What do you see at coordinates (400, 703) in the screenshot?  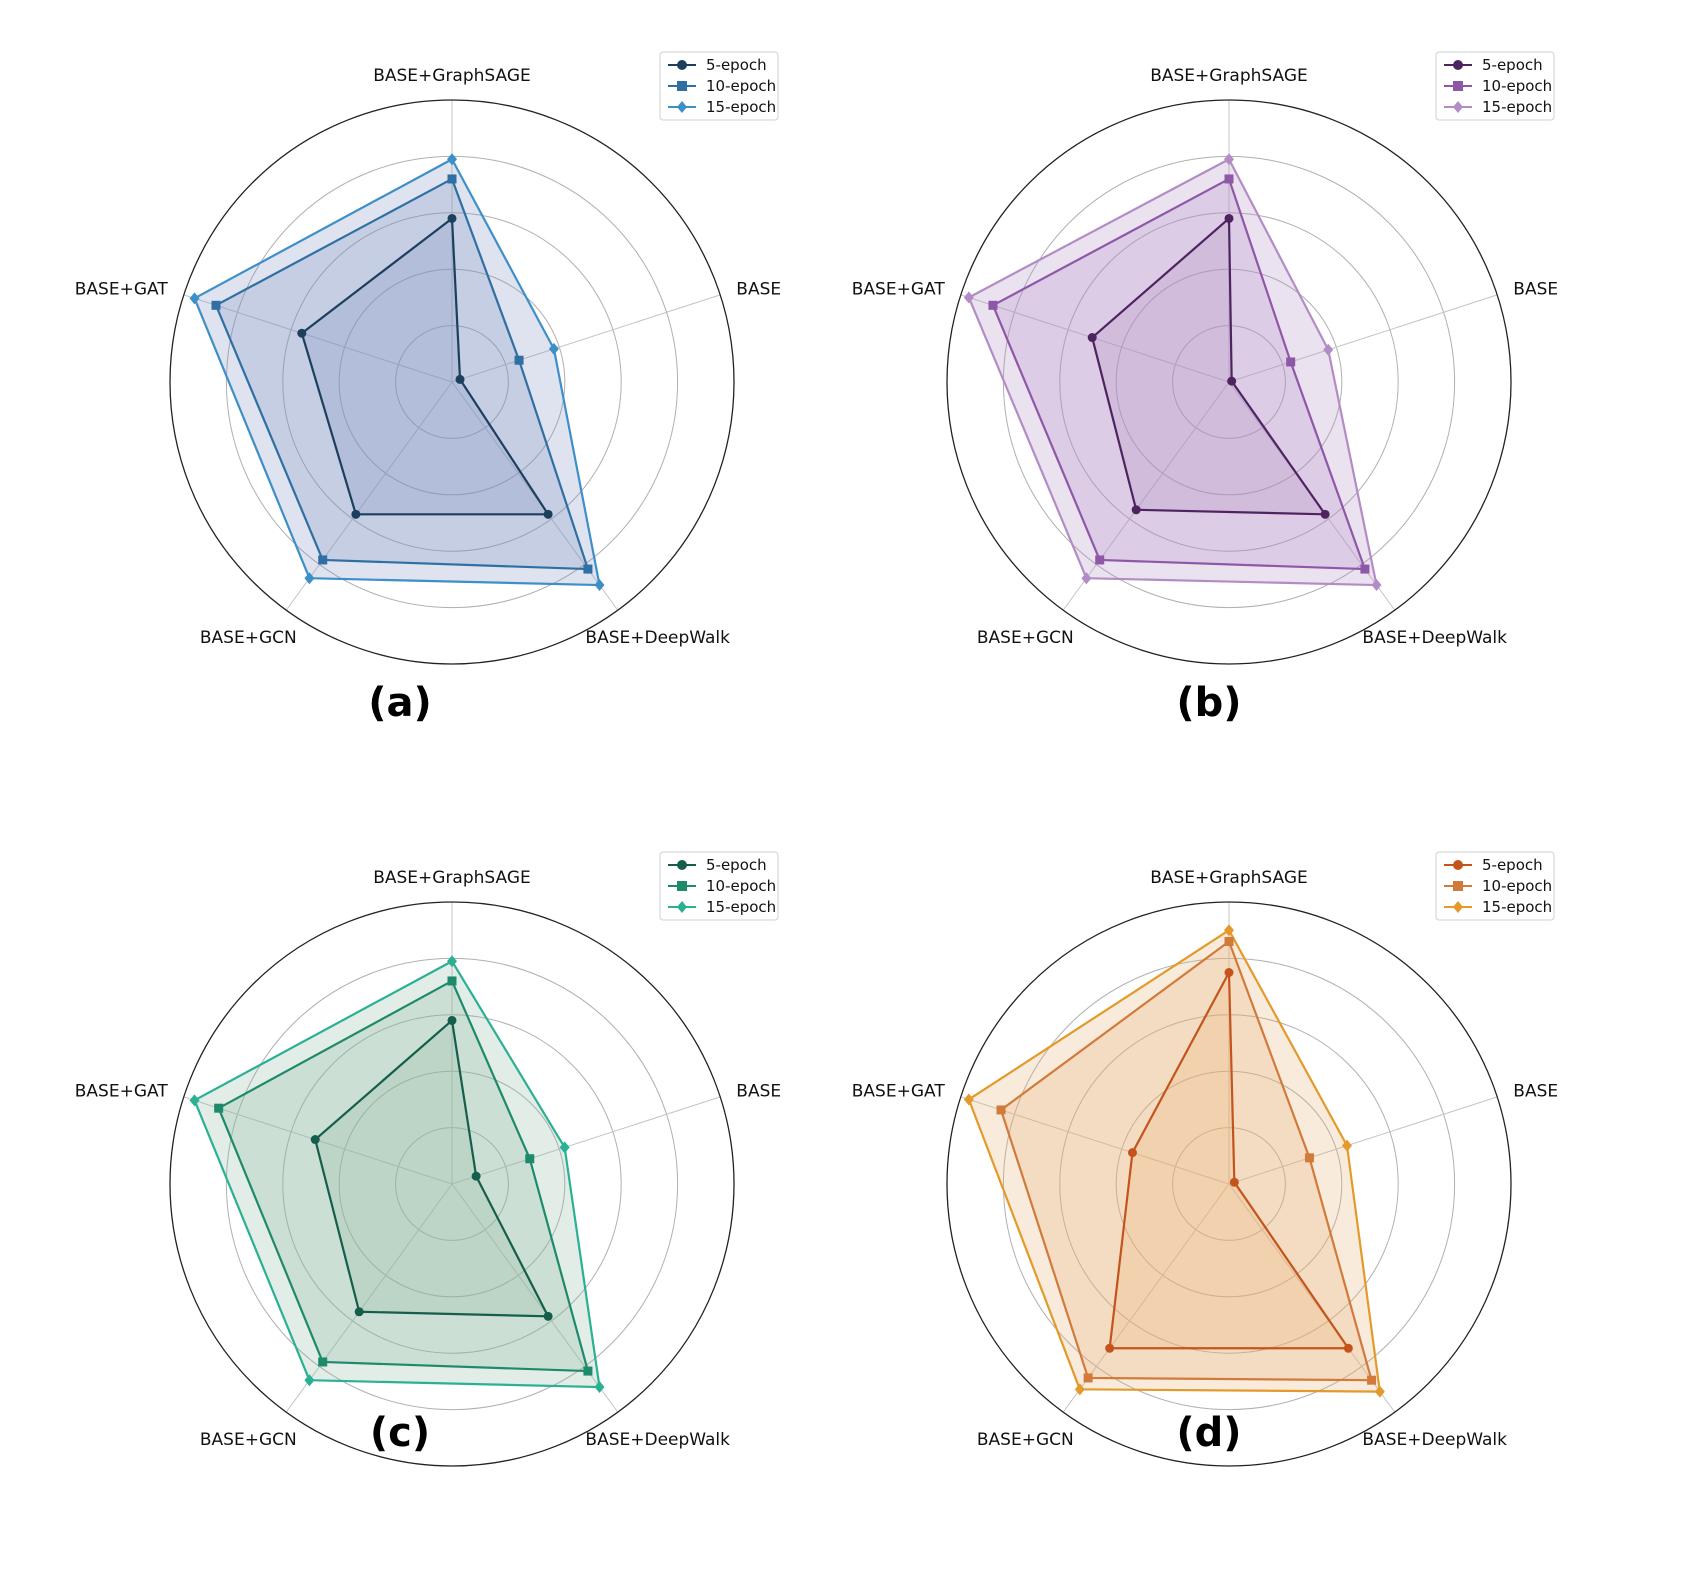 I see `panel-caption-a: (a)` at bounding box center [400, 703].